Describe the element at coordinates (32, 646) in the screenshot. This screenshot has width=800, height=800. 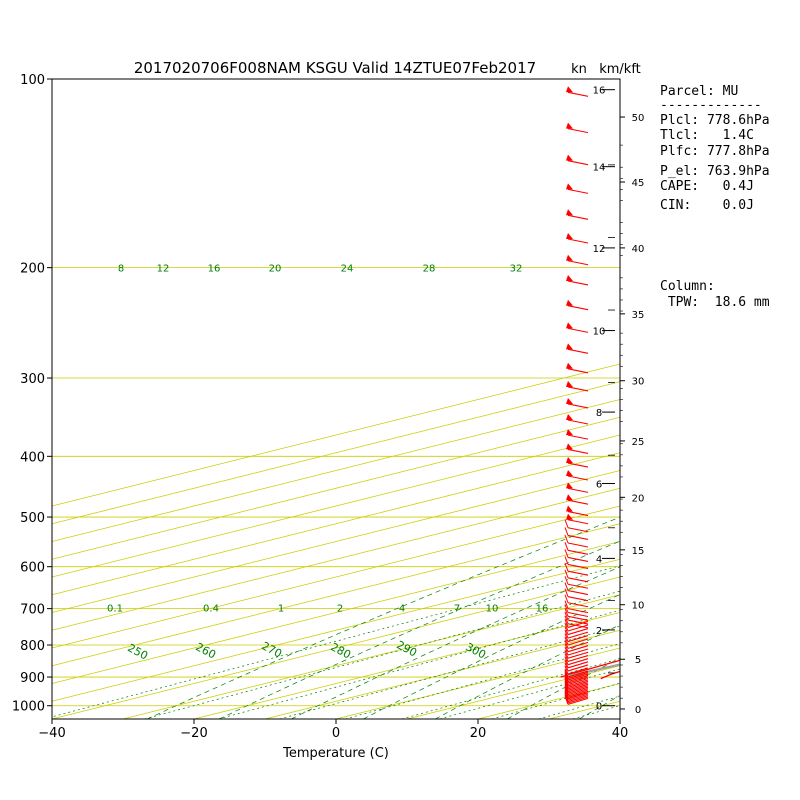
I see `y-tick-label: 800` at that location.